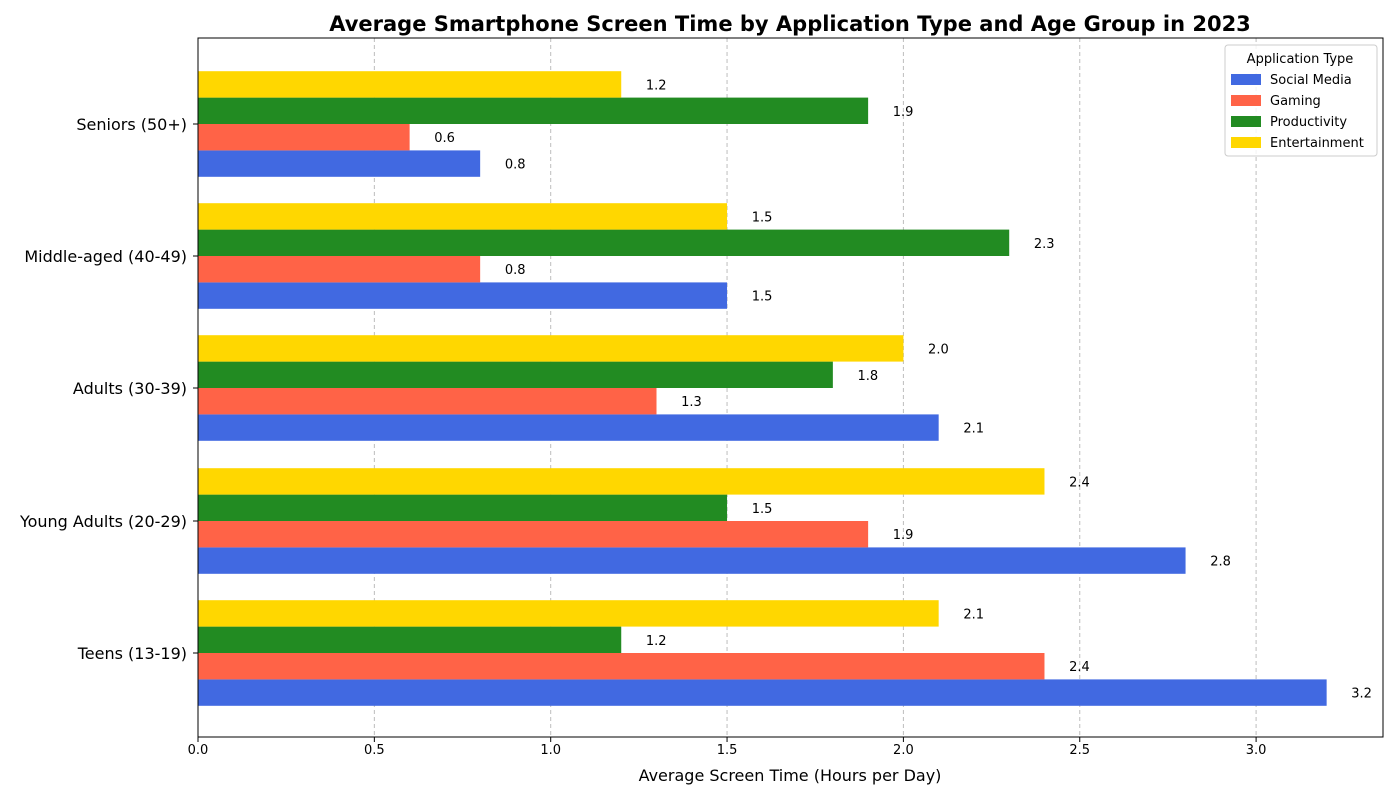 The image size is (1400, 804). I want to click on legend-box, so click(1301, 100).